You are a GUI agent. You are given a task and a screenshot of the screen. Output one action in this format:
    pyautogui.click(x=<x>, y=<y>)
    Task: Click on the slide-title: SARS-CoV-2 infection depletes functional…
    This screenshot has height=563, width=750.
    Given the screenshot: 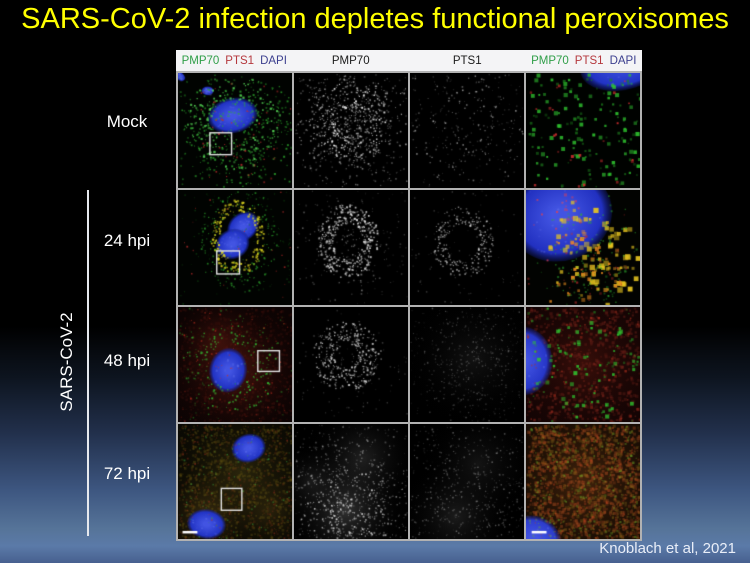 What is the action you would take?
    pyautogui.click(x=375, y=19)
    